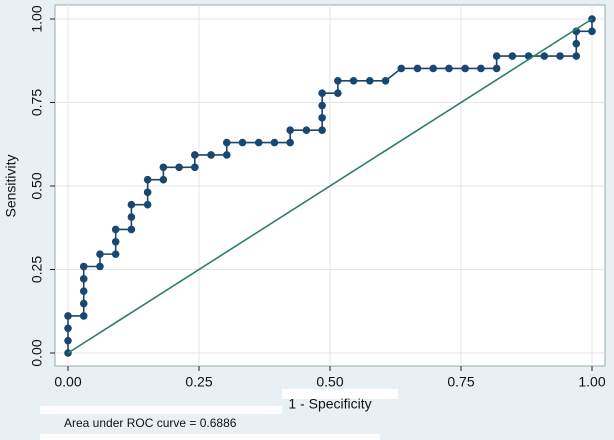 This screenshot has width=614, height=440. I want to click on y-tick-label: 0.00, so click(37, 352).